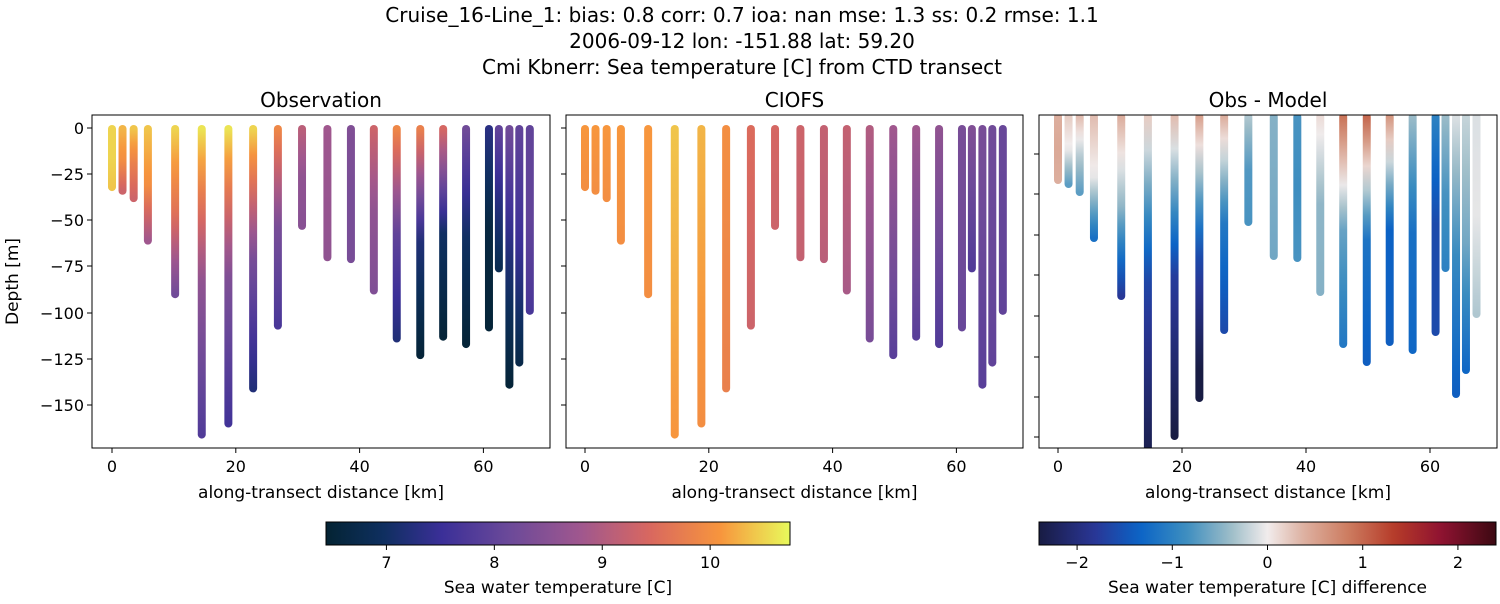  I want to click on colorbar-label: Sea water temperature [C], so click(558, 588).